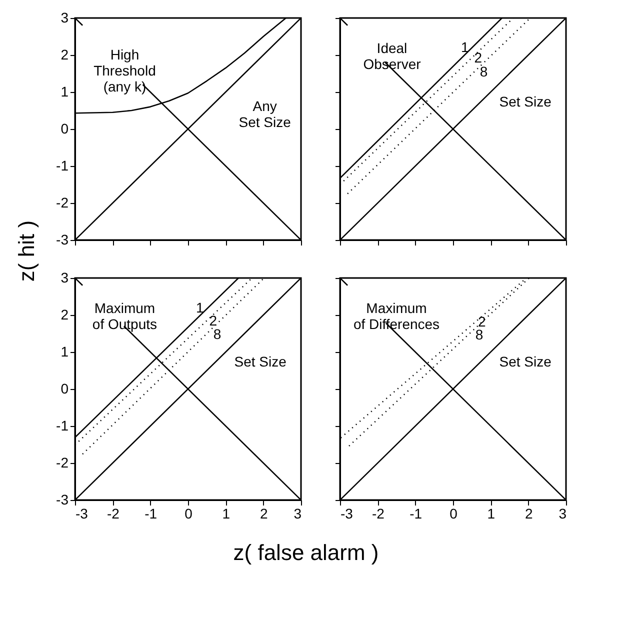 Image resolution: width=637 pixels, height=617 pixels. What do you see at coordinates (265, 114) in the screenshot?
I see `annotation: Any Set Size` at bounding box center [265, 114].